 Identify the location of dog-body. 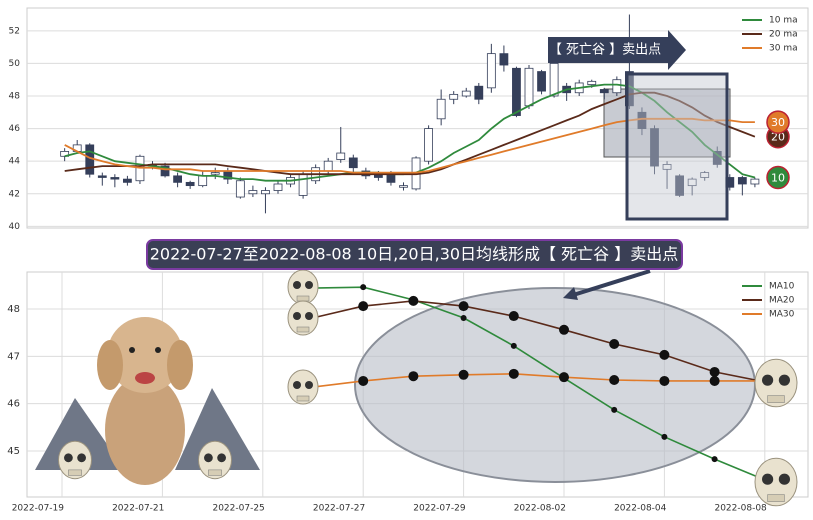
(145, 430).